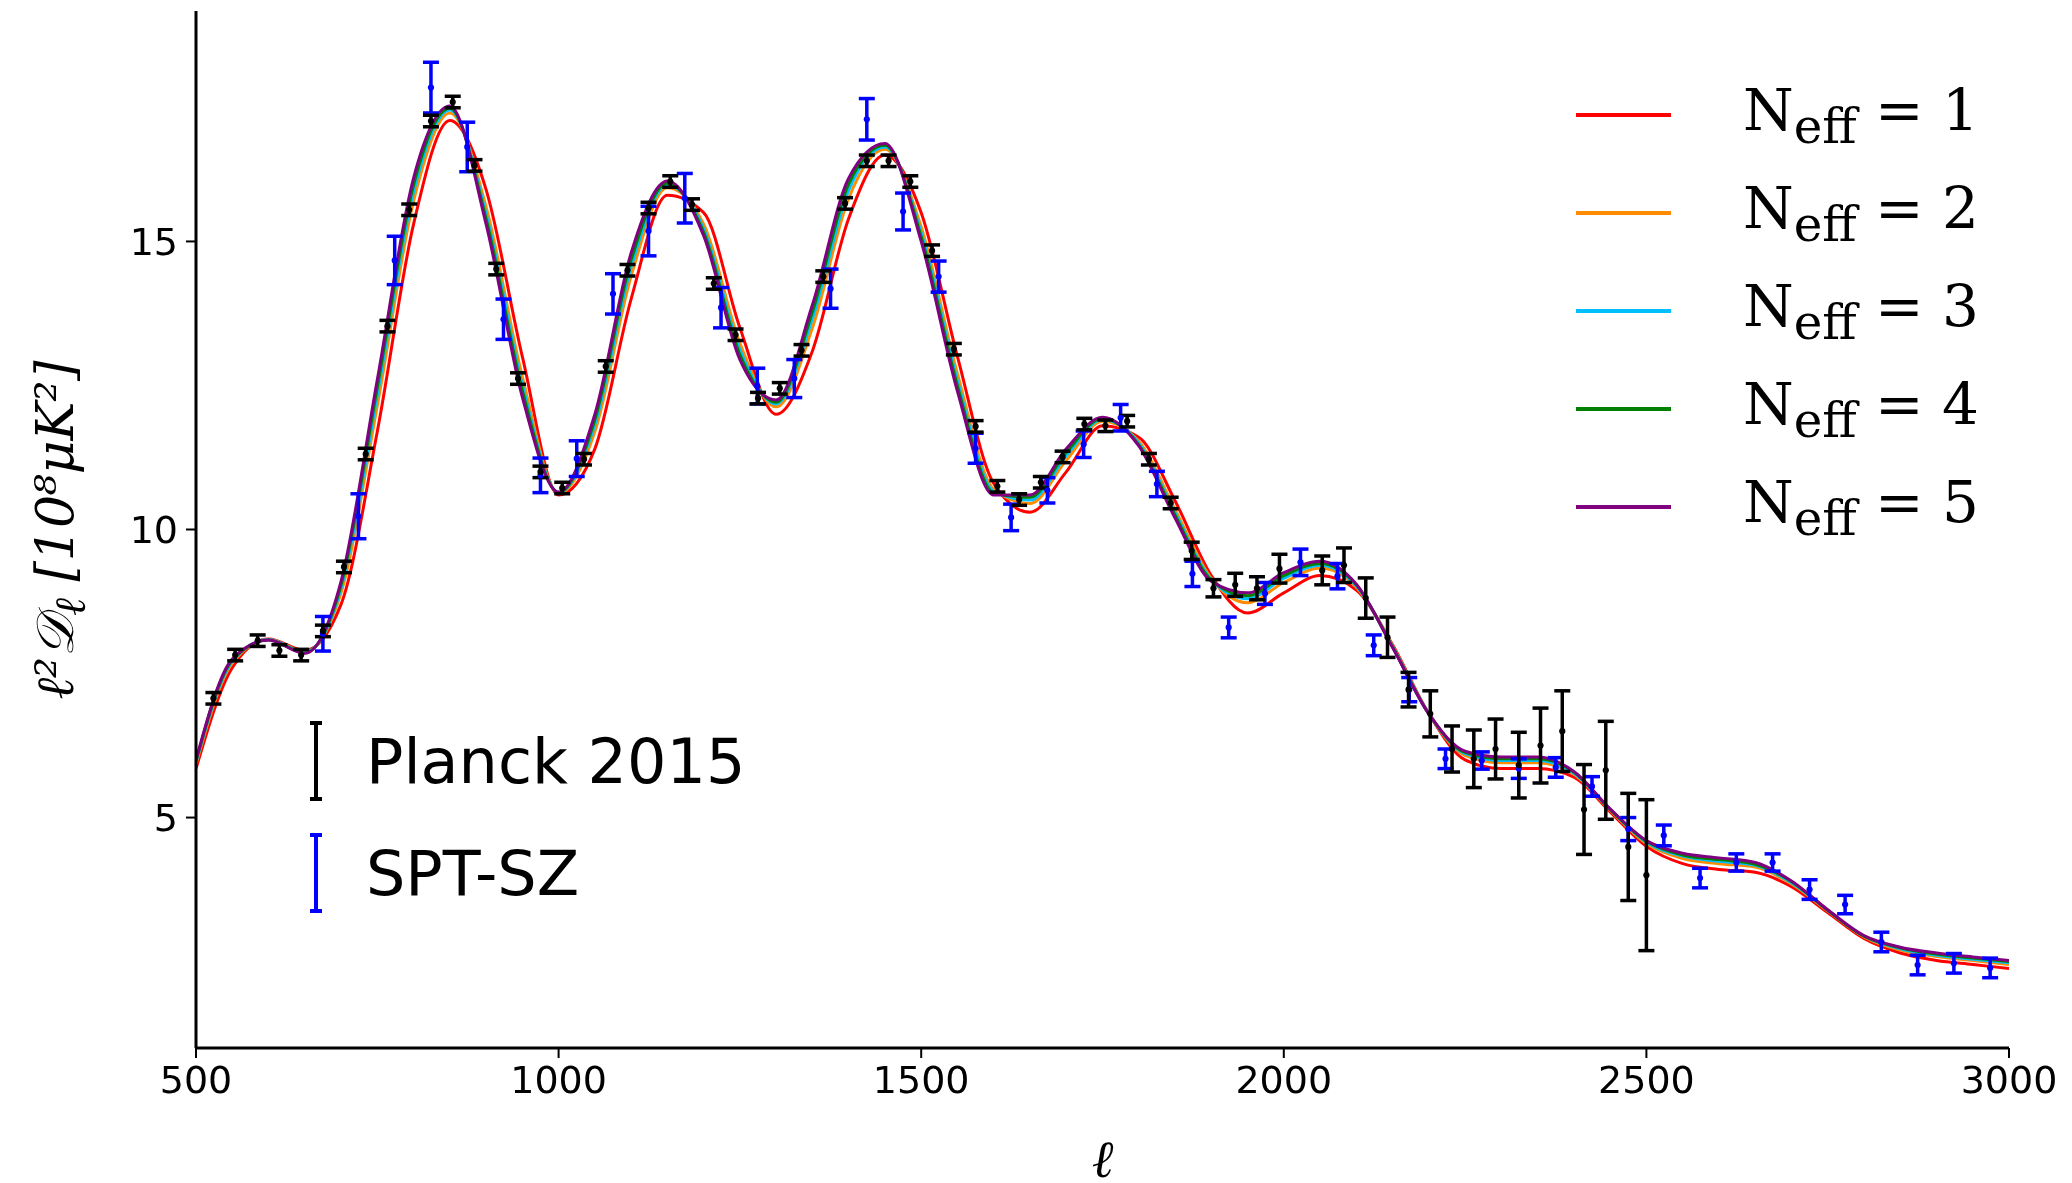 This screenshot has height=1183, width=2072. I want to click on y-tick-label: 15, so click(153, 241).